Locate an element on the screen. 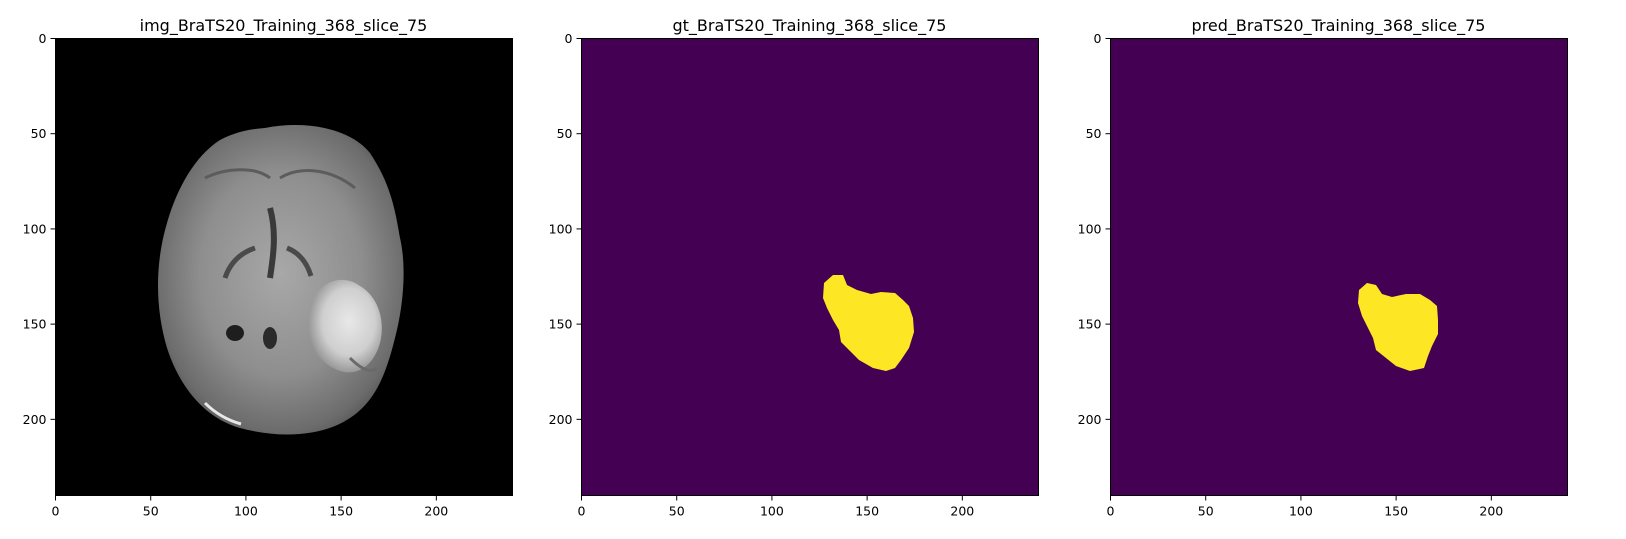 This screenshot has height=539, width=1626. panel-title: img_BraTS20_Training_368_slice_75 is located at coordinates (283, 25).